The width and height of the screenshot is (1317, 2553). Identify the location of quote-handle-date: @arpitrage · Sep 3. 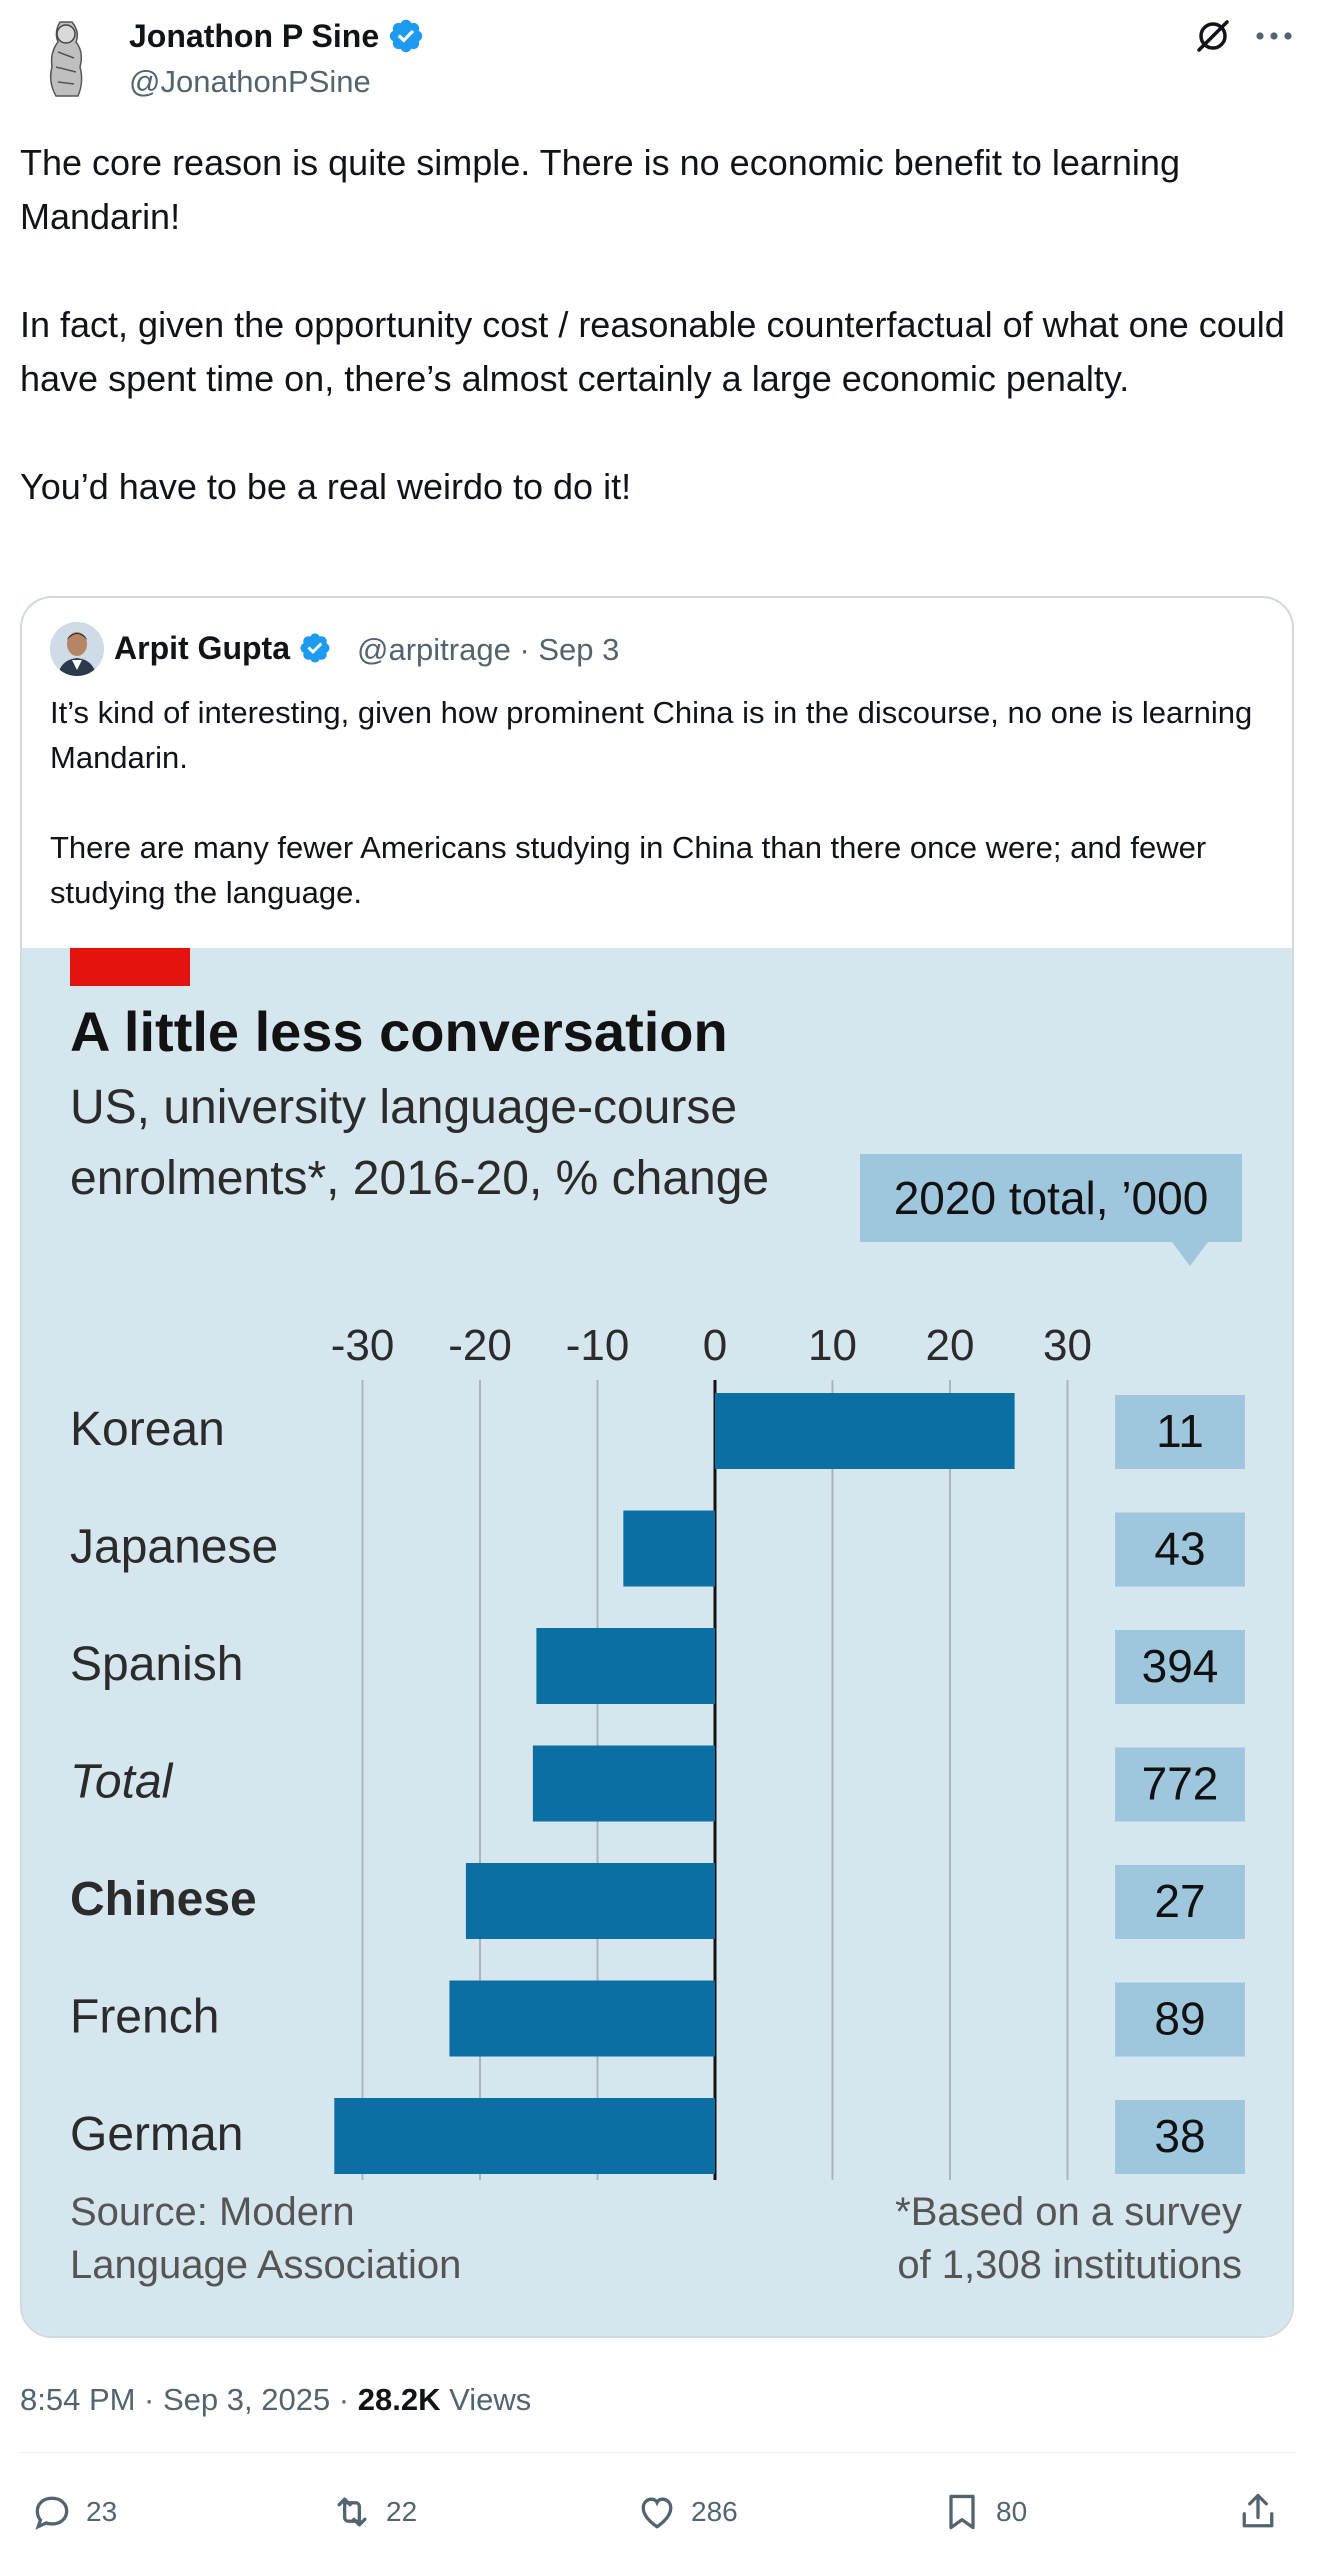
(488, 649).